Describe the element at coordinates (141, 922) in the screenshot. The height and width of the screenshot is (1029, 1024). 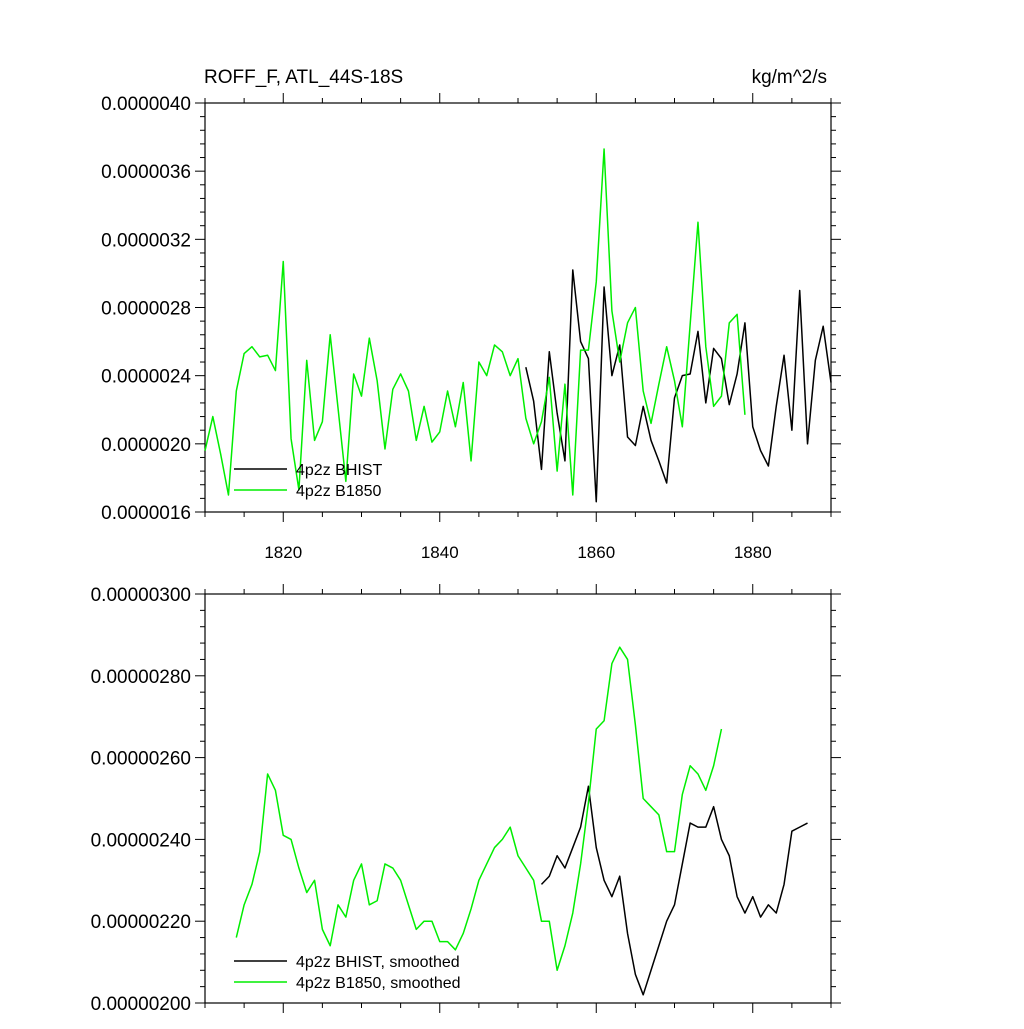
I see `y-tick-label: 0.00000220` at that location.